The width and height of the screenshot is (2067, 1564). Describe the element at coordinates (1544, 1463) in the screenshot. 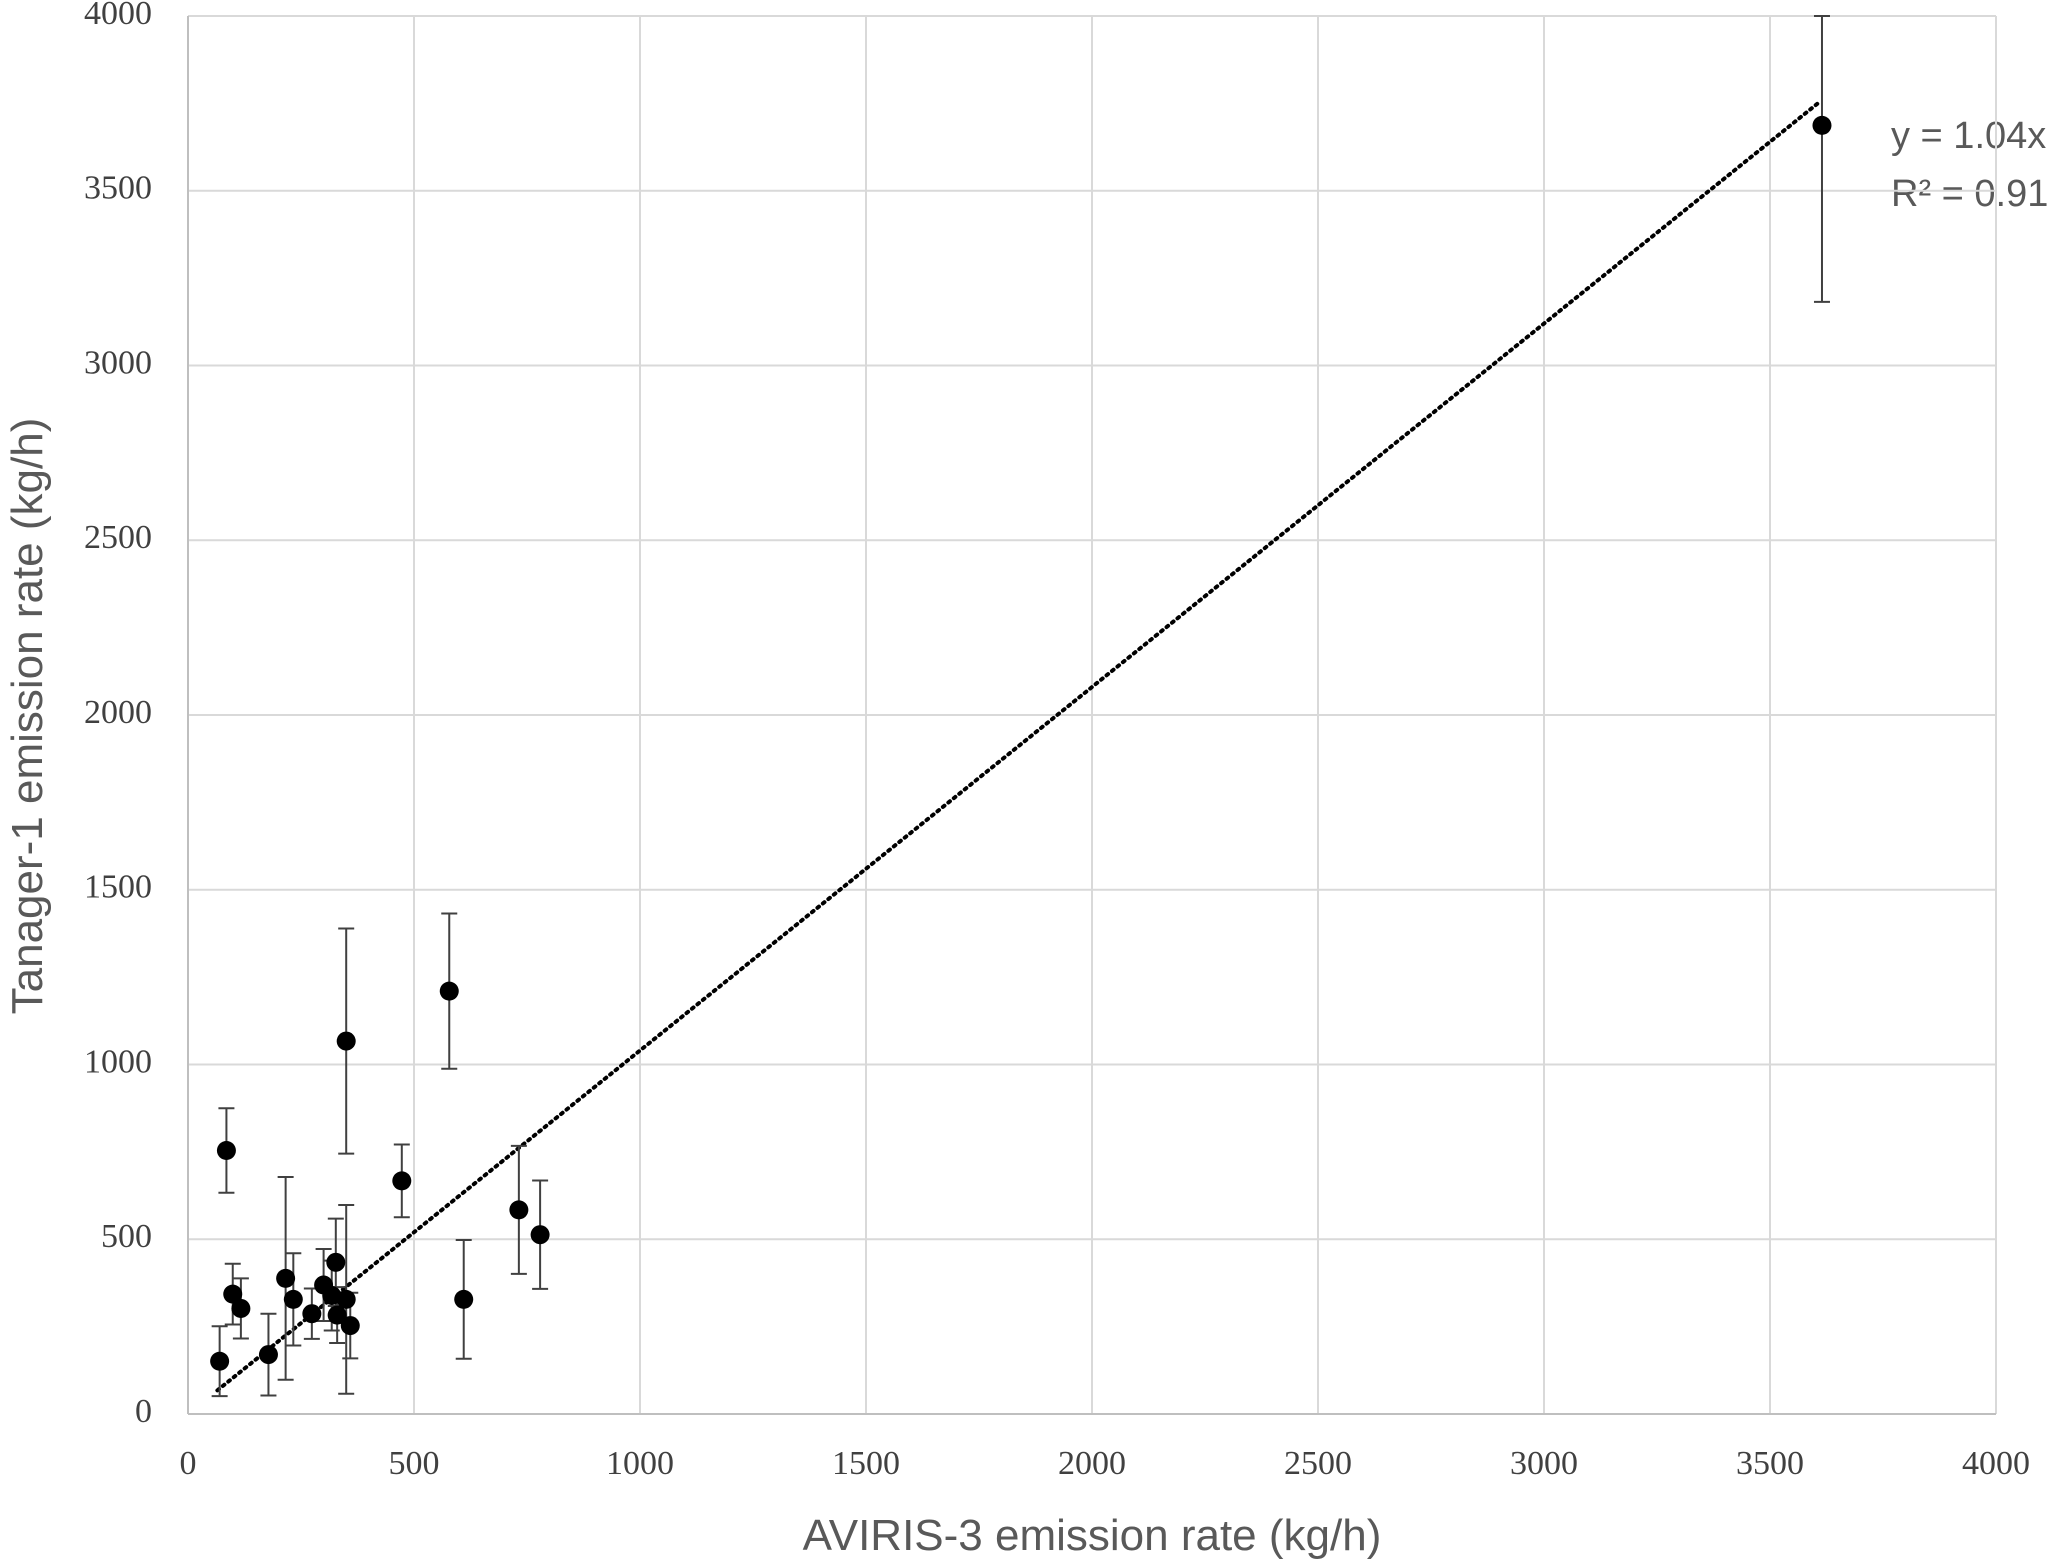

I see `x-tick-label: 3000` at that location.